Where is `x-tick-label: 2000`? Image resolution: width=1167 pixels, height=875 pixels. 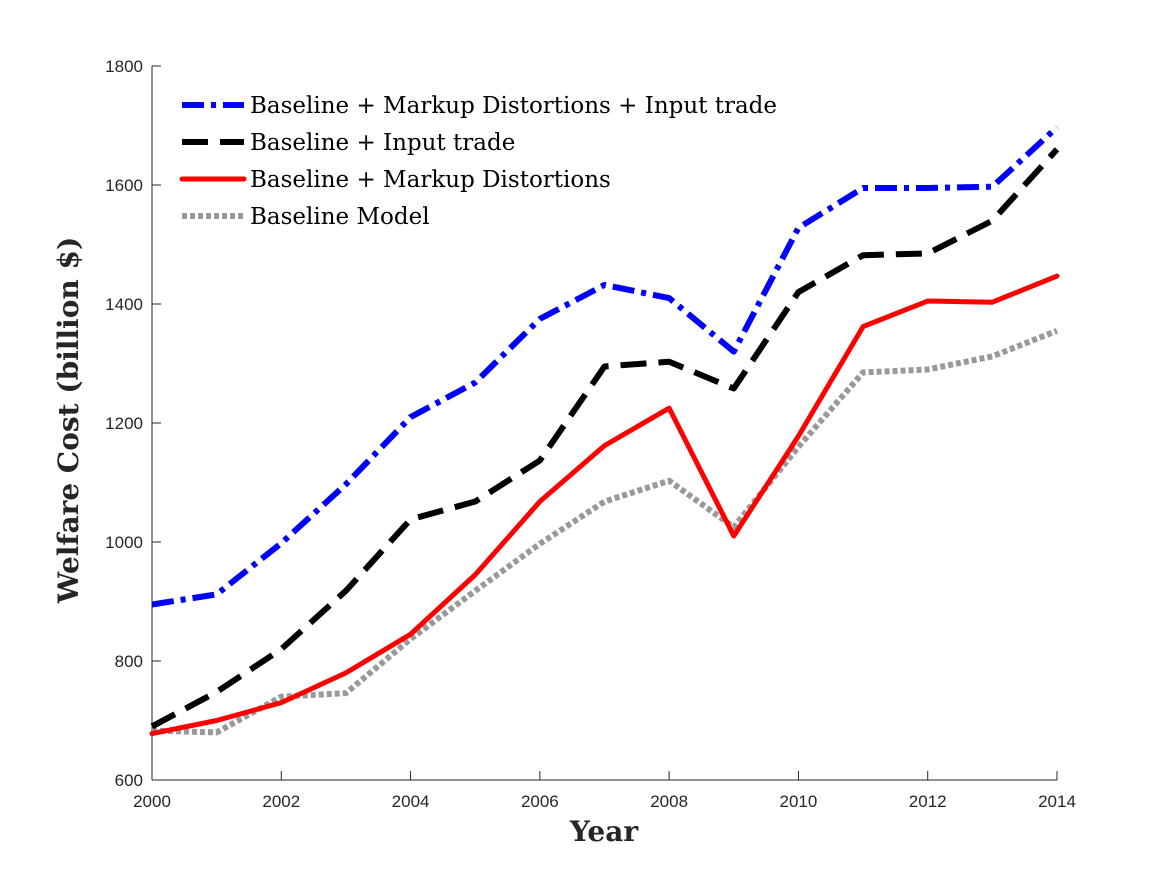 x-tick-label: 2000 is located at coordinates (152, 801).